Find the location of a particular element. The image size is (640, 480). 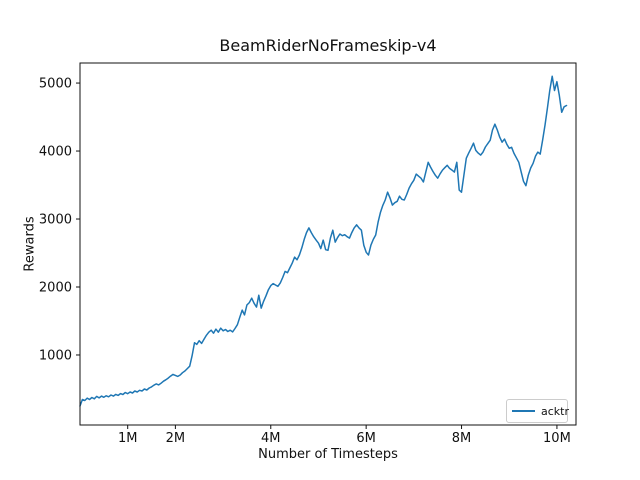

y-tick-label: 3000 is located at coordinates (55, 220).